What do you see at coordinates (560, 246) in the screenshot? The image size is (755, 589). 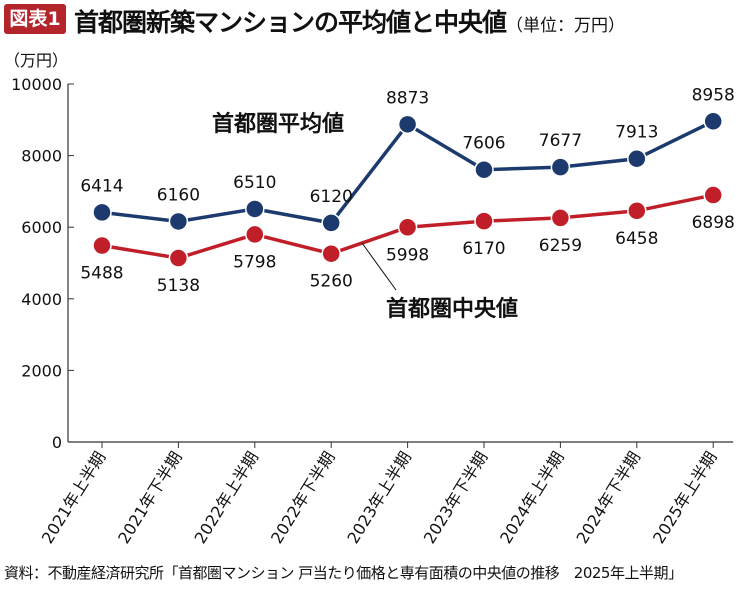 I see `data-label: 6259` at bounding box center [560, 246].